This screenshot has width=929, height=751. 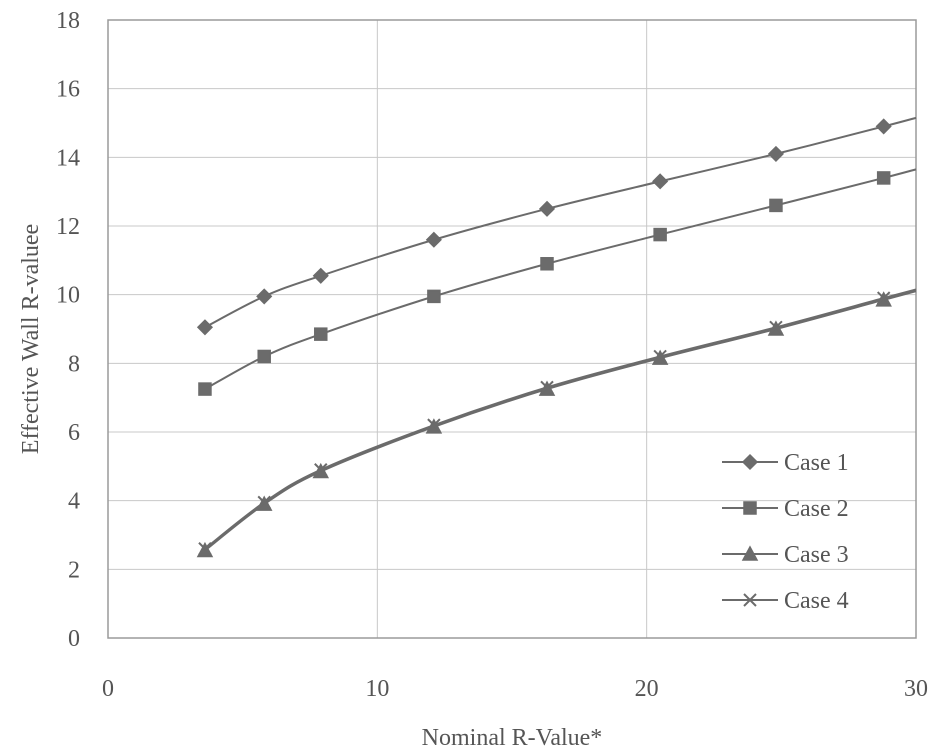 I want to click on legend-label: Case 3, so click(x=816, y=555).